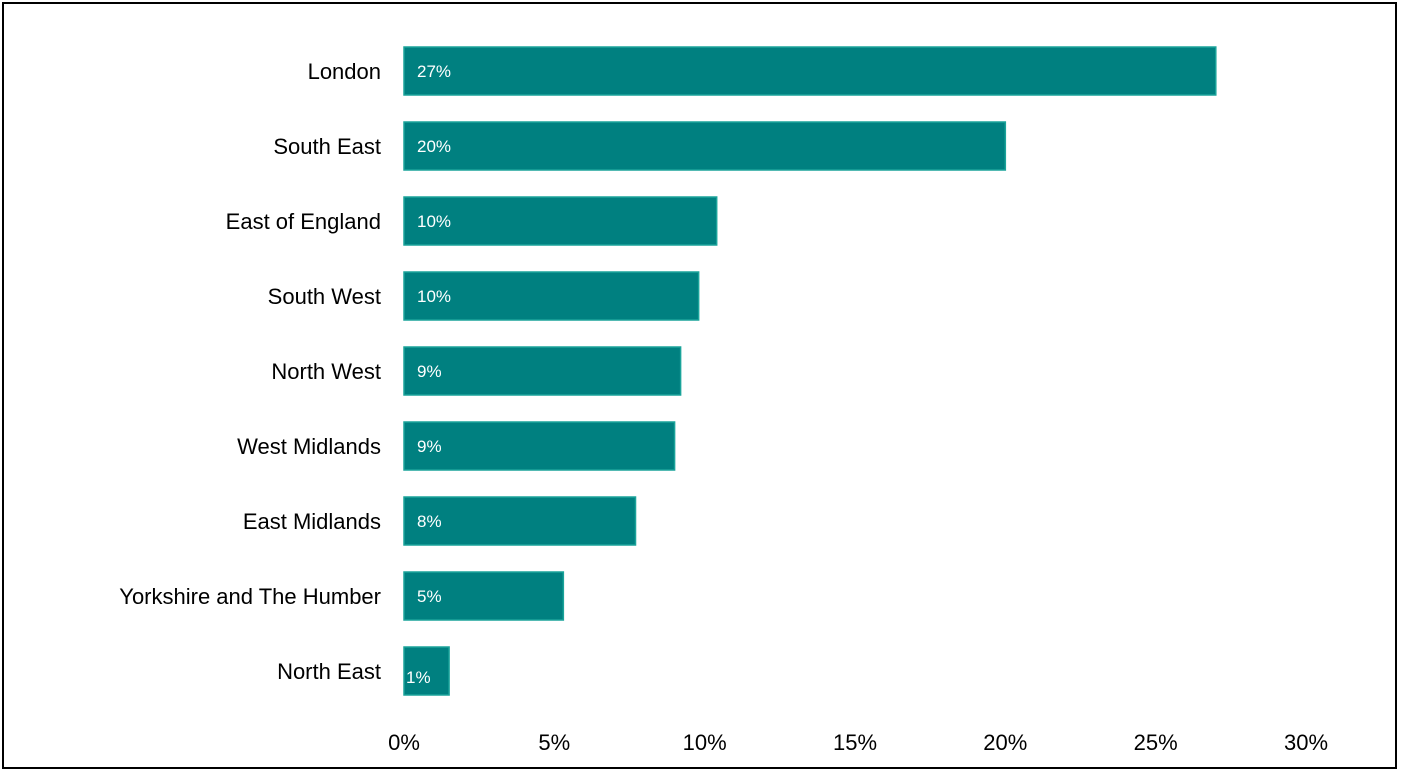 This screenshot has width=1403, height=773. I want to click on x-tick-label: 5%, so click(554, 742).